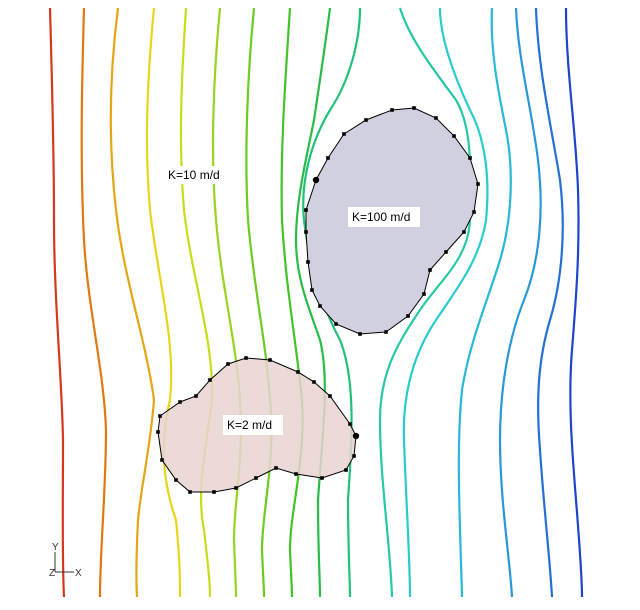  I want to click on zone-high-k-vertices, so click(392, 221).